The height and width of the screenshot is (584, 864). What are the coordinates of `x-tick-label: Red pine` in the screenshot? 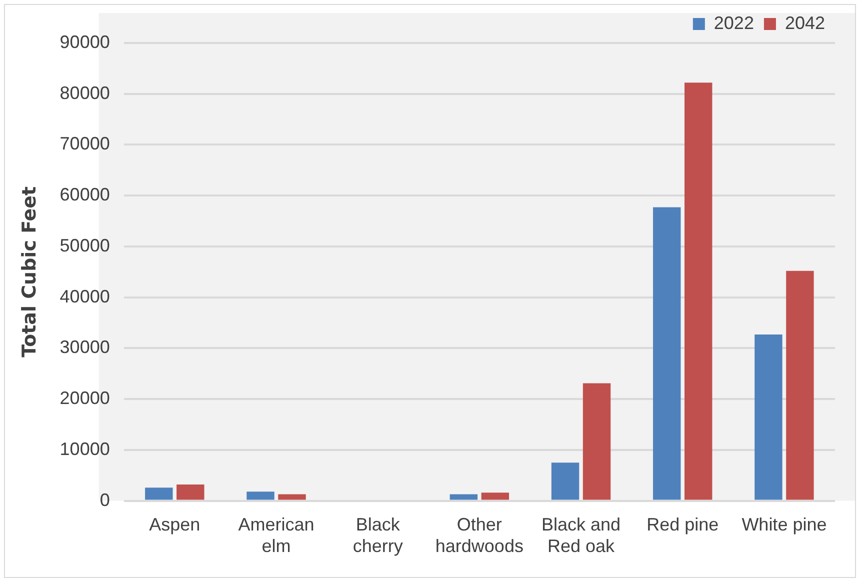 It's located at (682, 524).